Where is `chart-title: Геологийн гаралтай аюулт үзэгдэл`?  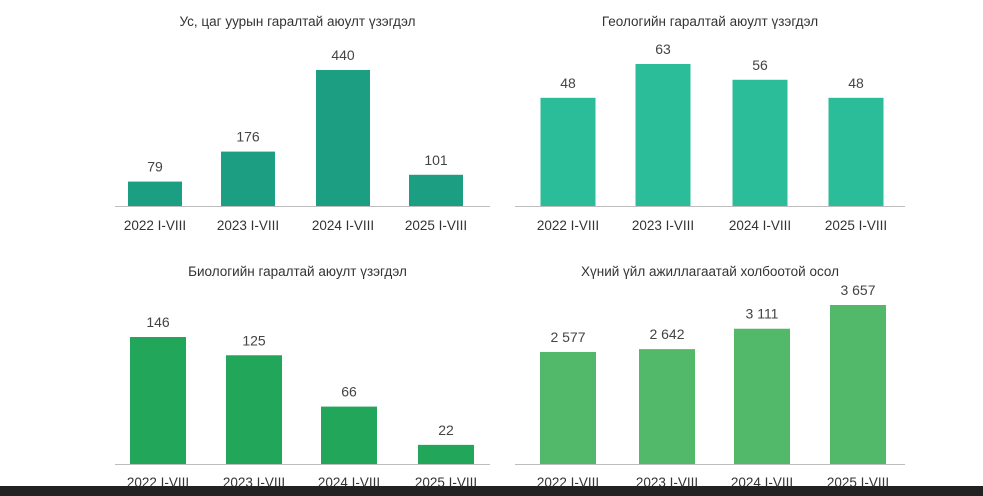
chart-title: Геологийн гаралтай аюулт үзэгдэл is located at coordinates (710, 21).